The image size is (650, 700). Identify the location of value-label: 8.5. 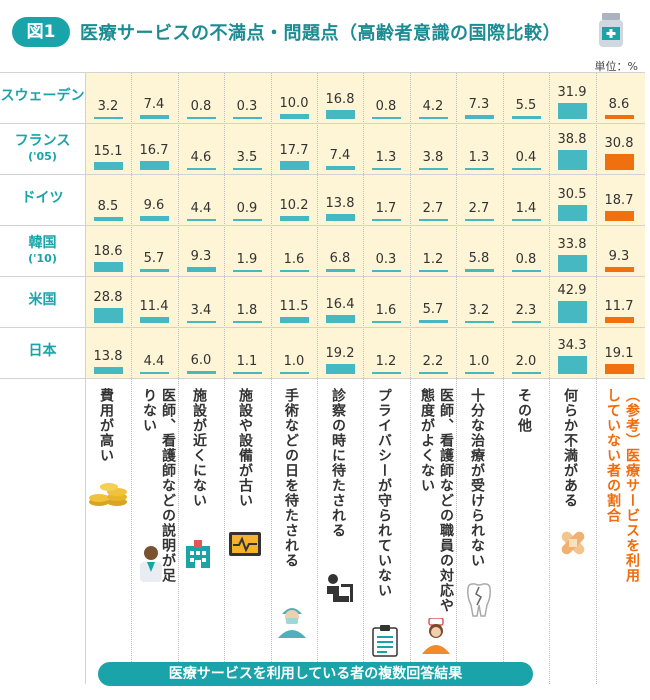
(108, 206).